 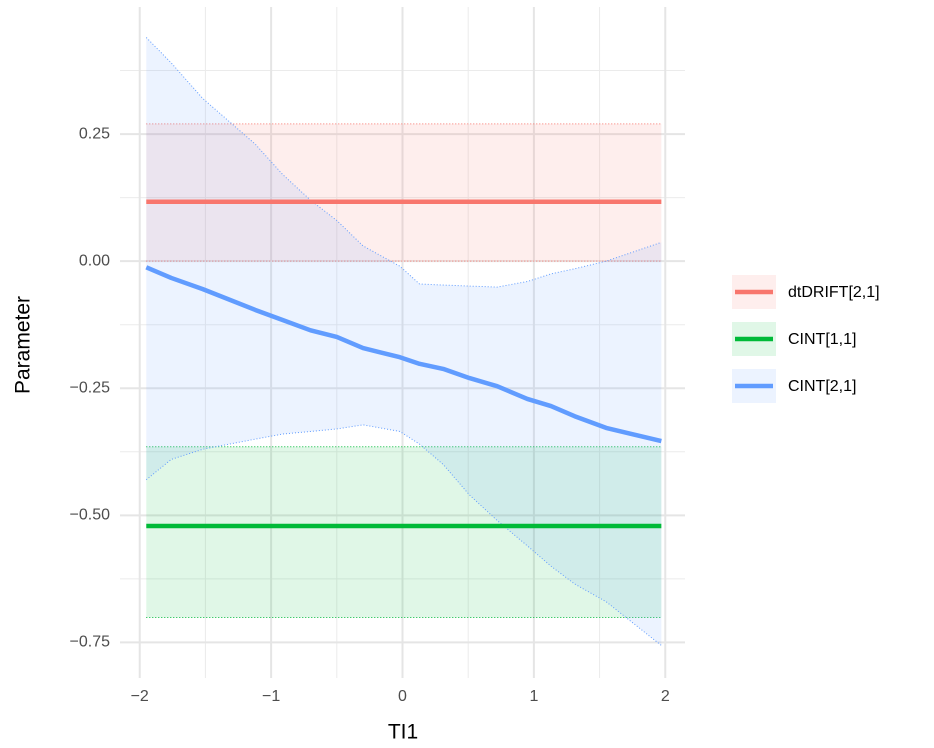 I want to click on x-tick-label: −1, so click(x=271, y=696).